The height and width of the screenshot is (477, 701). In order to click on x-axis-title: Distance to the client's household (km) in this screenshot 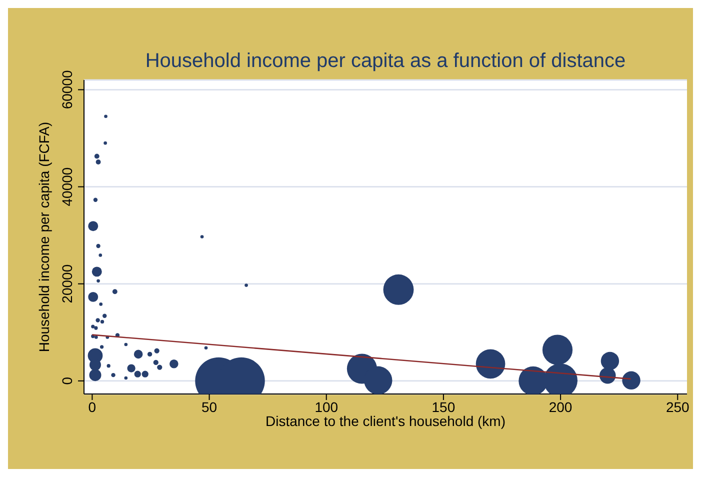, I will do `click(385, 420)`.